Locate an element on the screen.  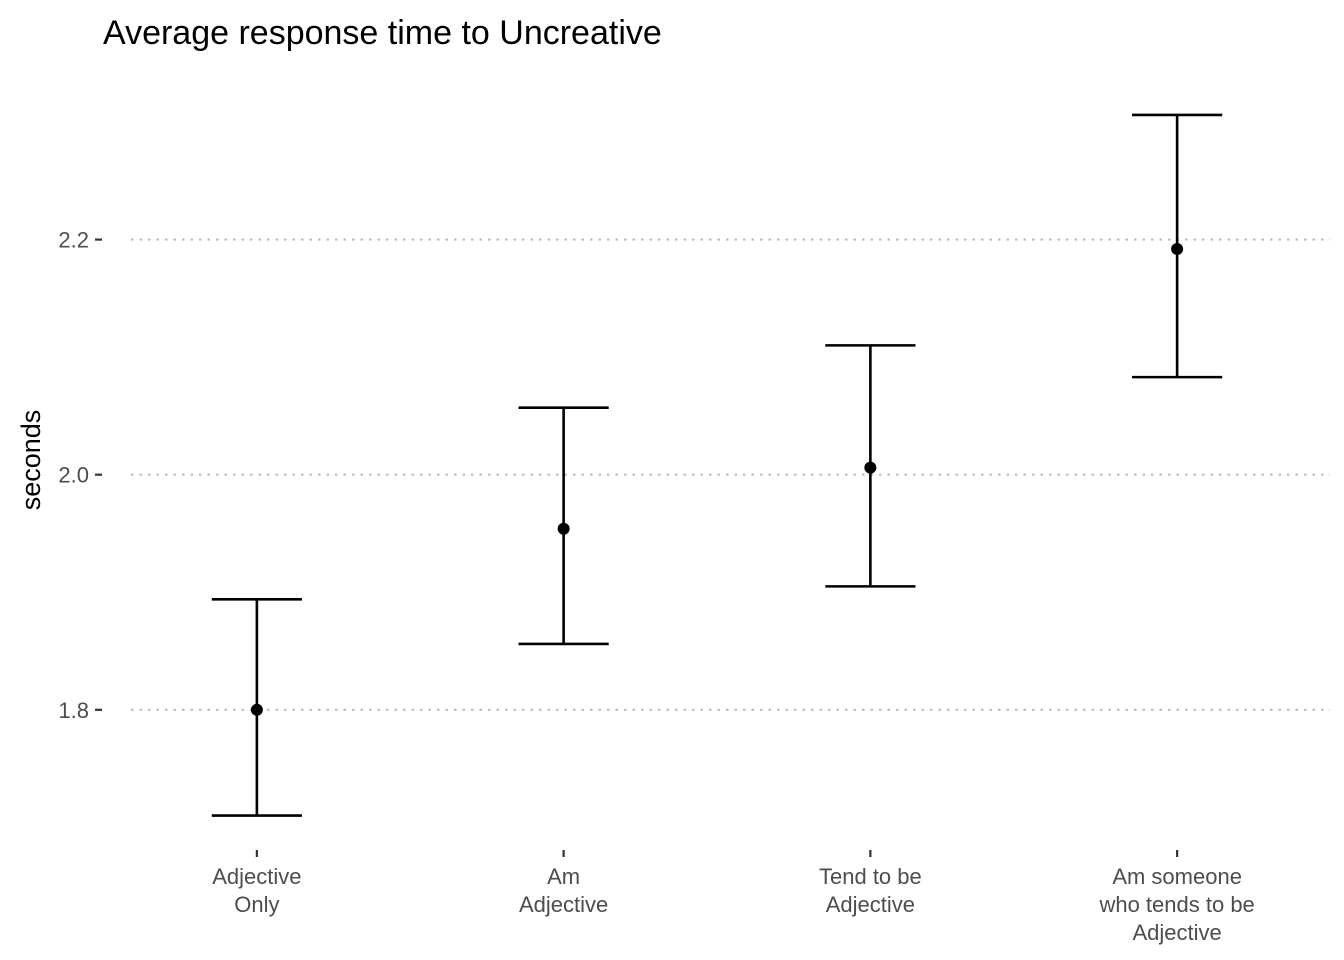
x-tick-label-0: Adjective Only is located at coordinates (256, 890).